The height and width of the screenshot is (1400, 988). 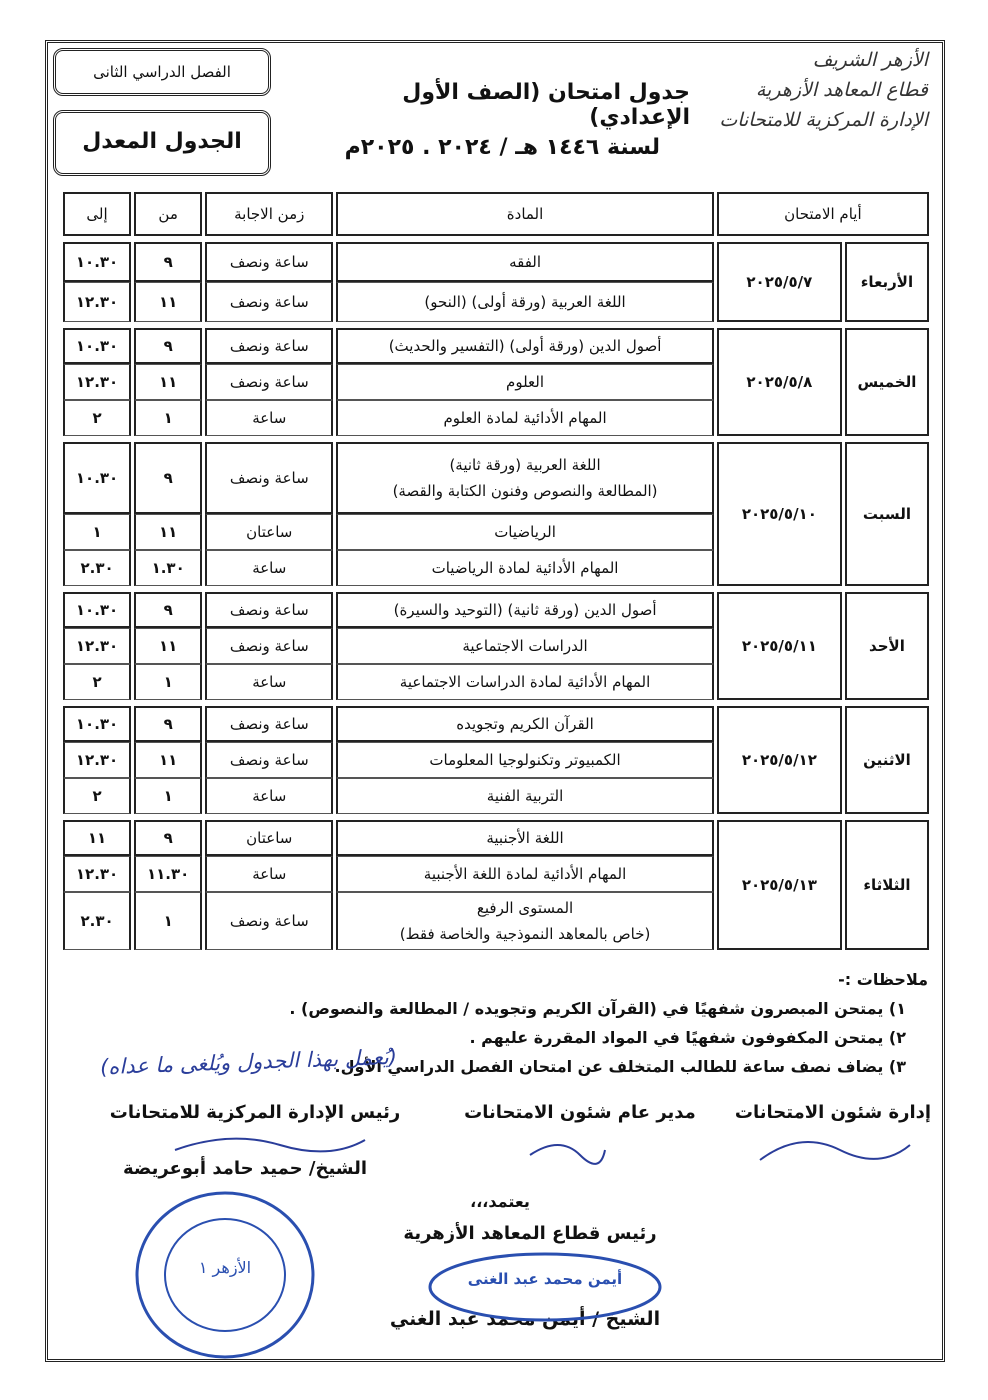 What do you see at coordinates (886, 514) in the screenshot?
I see `exam-day: السبت` at bounding box center [886, 514].